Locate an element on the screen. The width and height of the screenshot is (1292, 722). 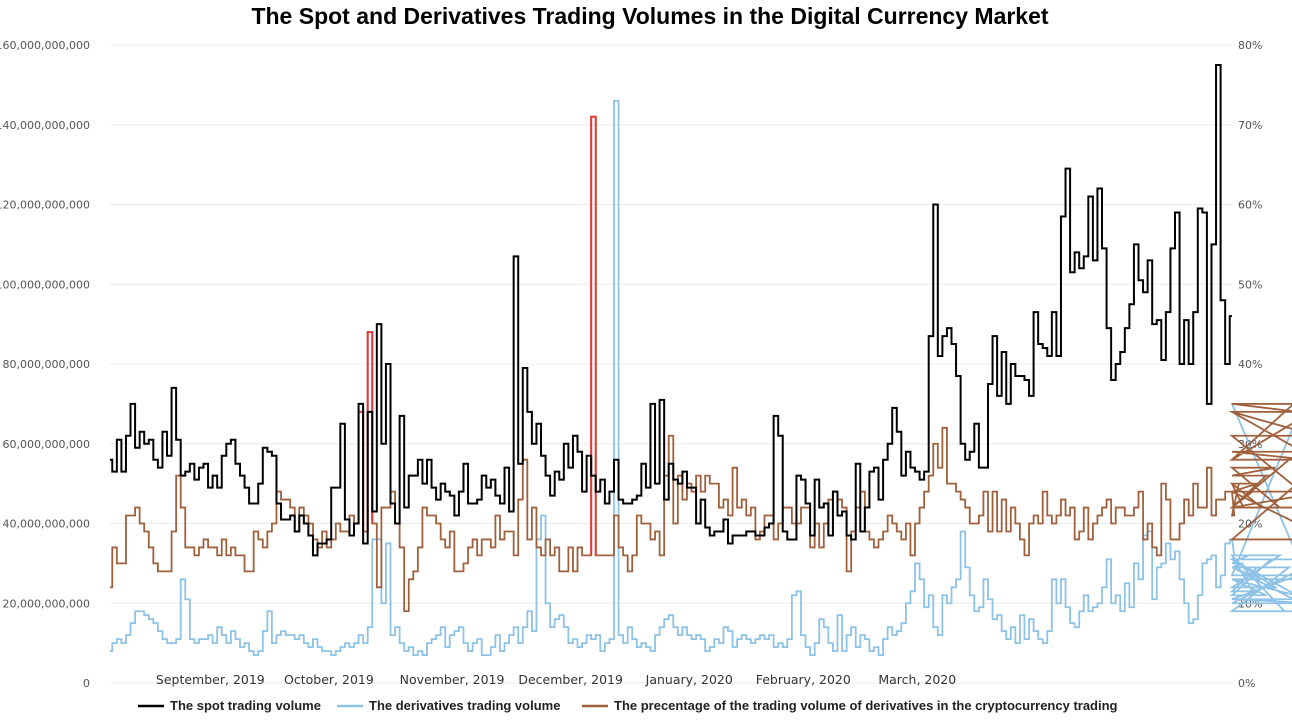
left-tick-label: 120,000,000,000 is located at coordinates (45, 205).